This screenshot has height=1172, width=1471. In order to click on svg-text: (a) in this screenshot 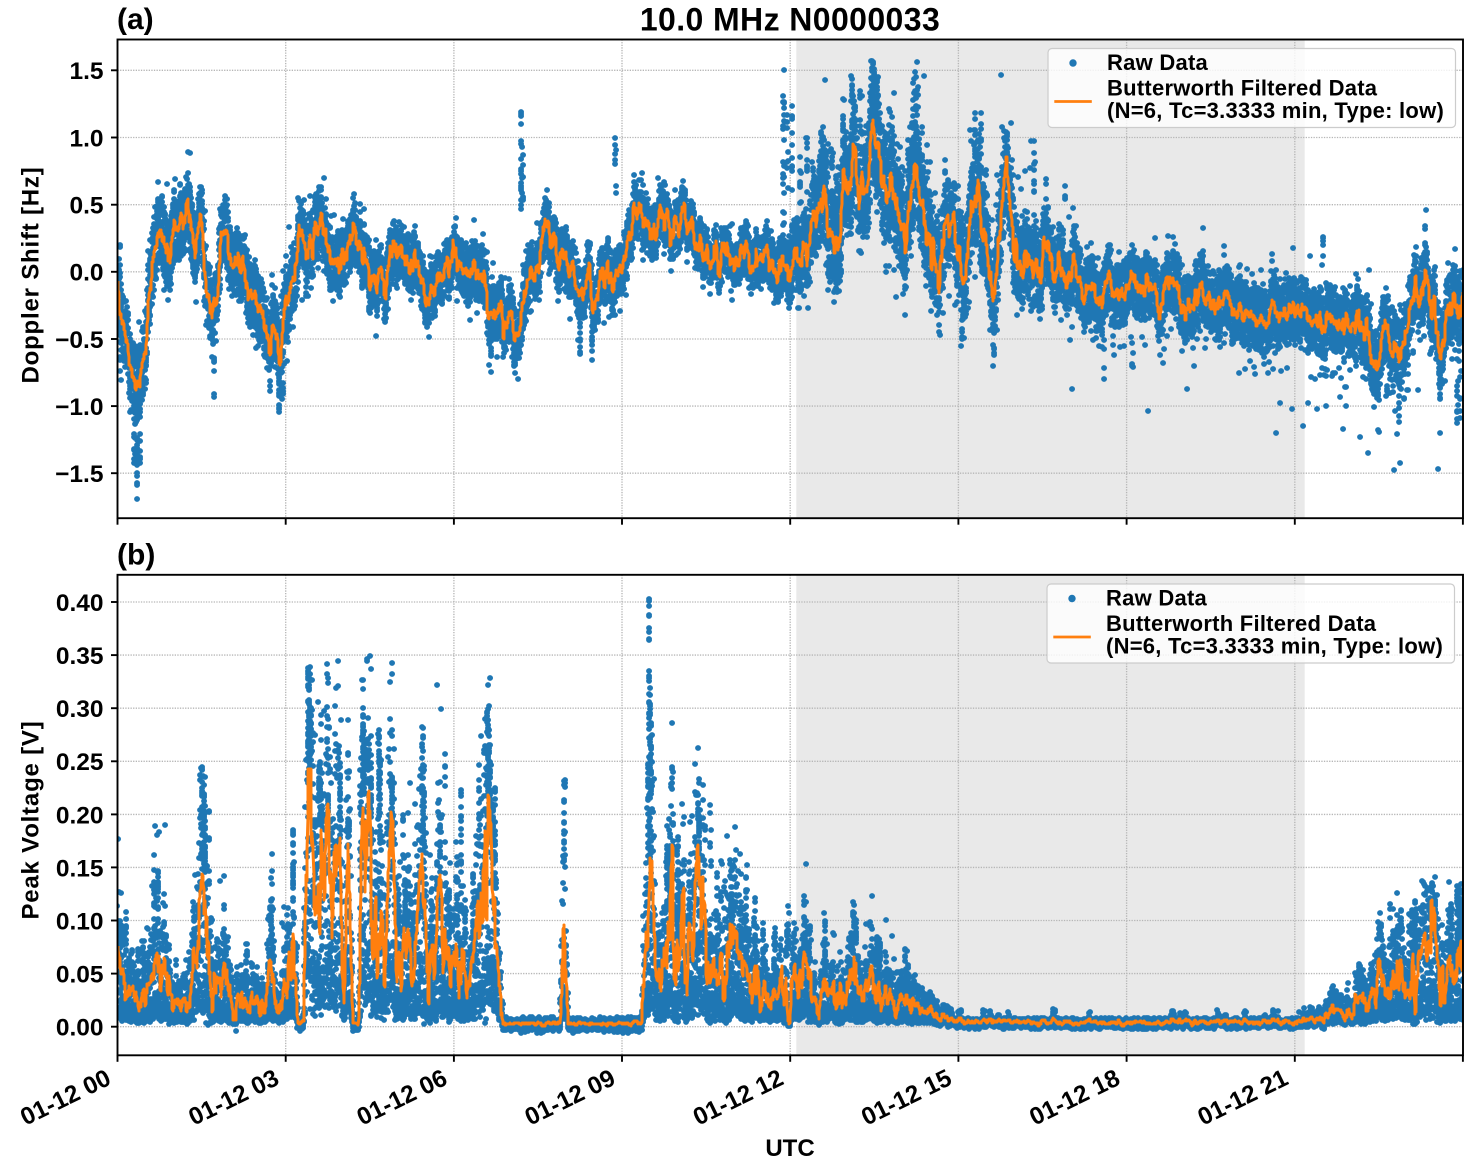, I will do `click(135, 19)`.